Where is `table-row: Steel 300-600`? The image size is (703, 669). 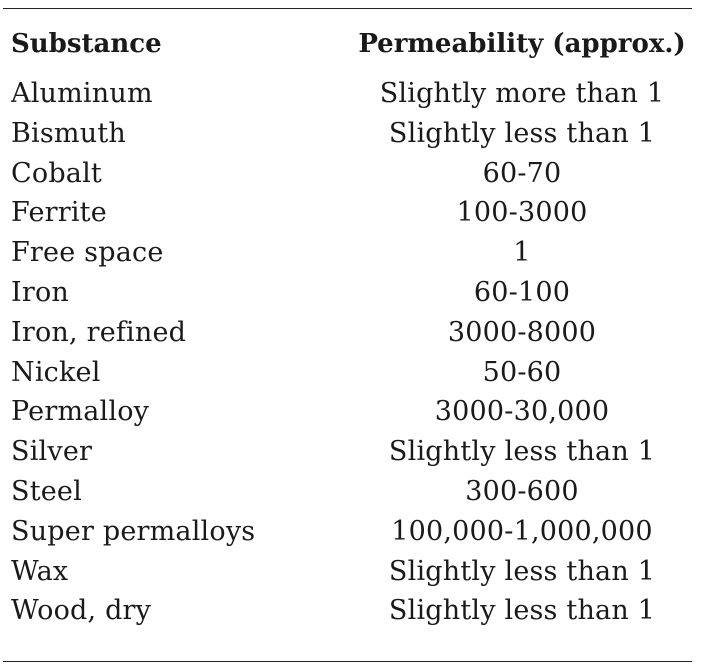
table-row: Steel 300-600 is located at coordinates (351, 492).